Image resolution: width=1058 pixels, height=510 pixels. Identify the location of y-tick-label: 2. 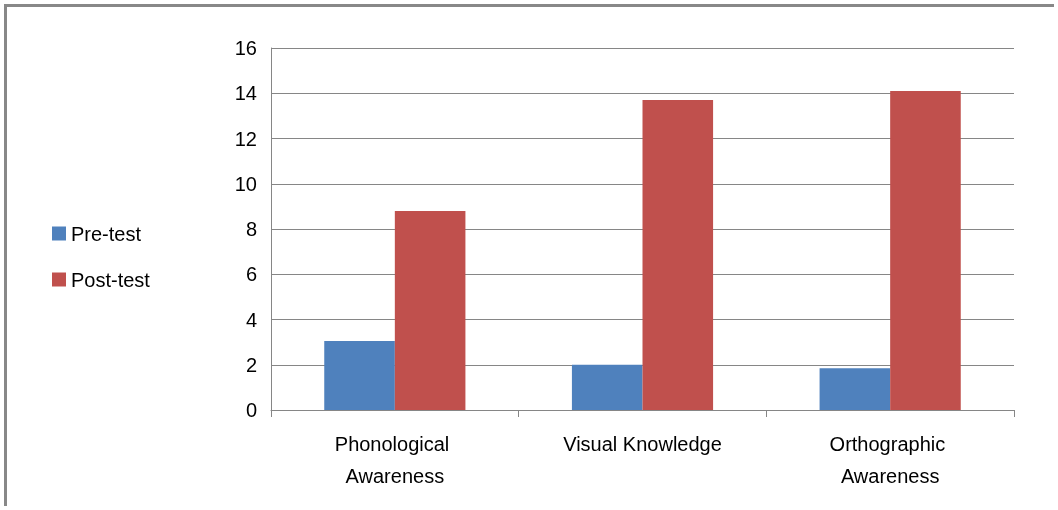
(251, 364).